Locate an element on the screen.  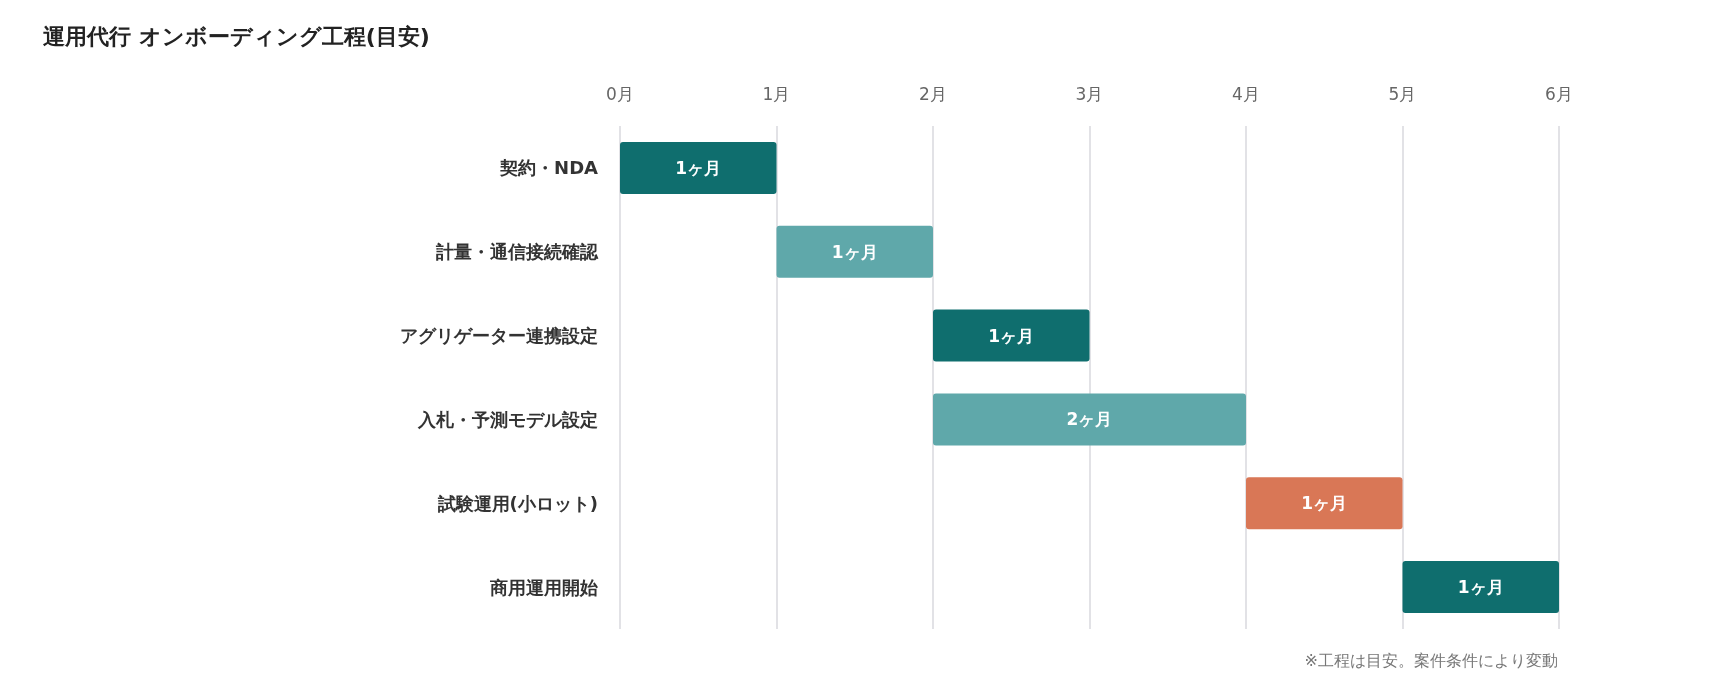
data-label: 2ヶ月 is located at coordinates (1089, 419).